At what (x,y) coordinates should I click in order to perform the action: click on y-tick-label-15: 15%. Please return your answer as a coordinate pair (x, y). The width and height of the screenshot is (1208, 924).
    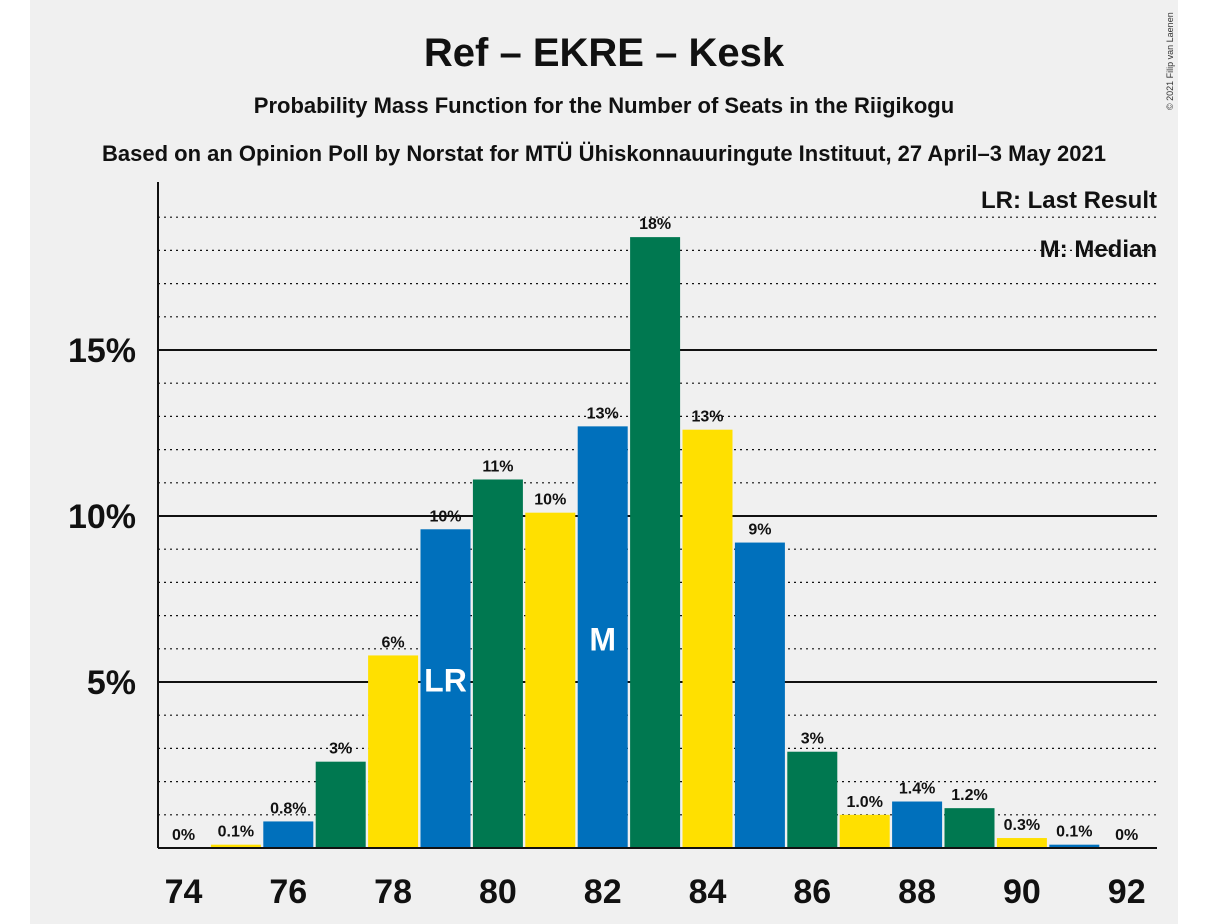
    Looking at the image, I should click on (102, 351).